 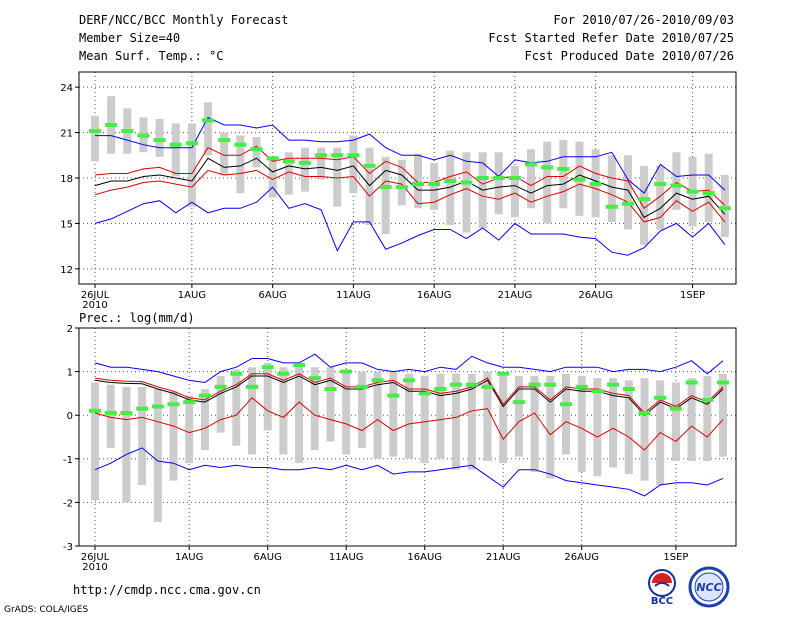 What do you see at coordinates (503, 557) in the screenshot?
I see `prec-xtick-label: 21AUG` at bounding box center [503, 557].